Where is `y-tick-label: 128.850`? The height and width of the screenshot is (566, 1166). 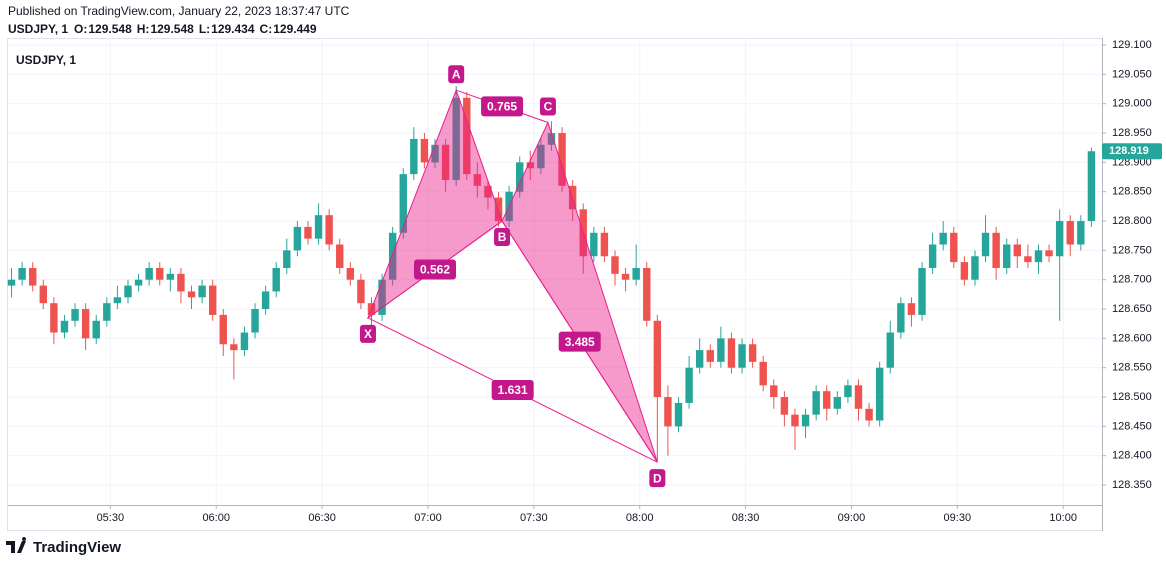 y-tick-label: 128.850 is located at coordinates (1132, 192).